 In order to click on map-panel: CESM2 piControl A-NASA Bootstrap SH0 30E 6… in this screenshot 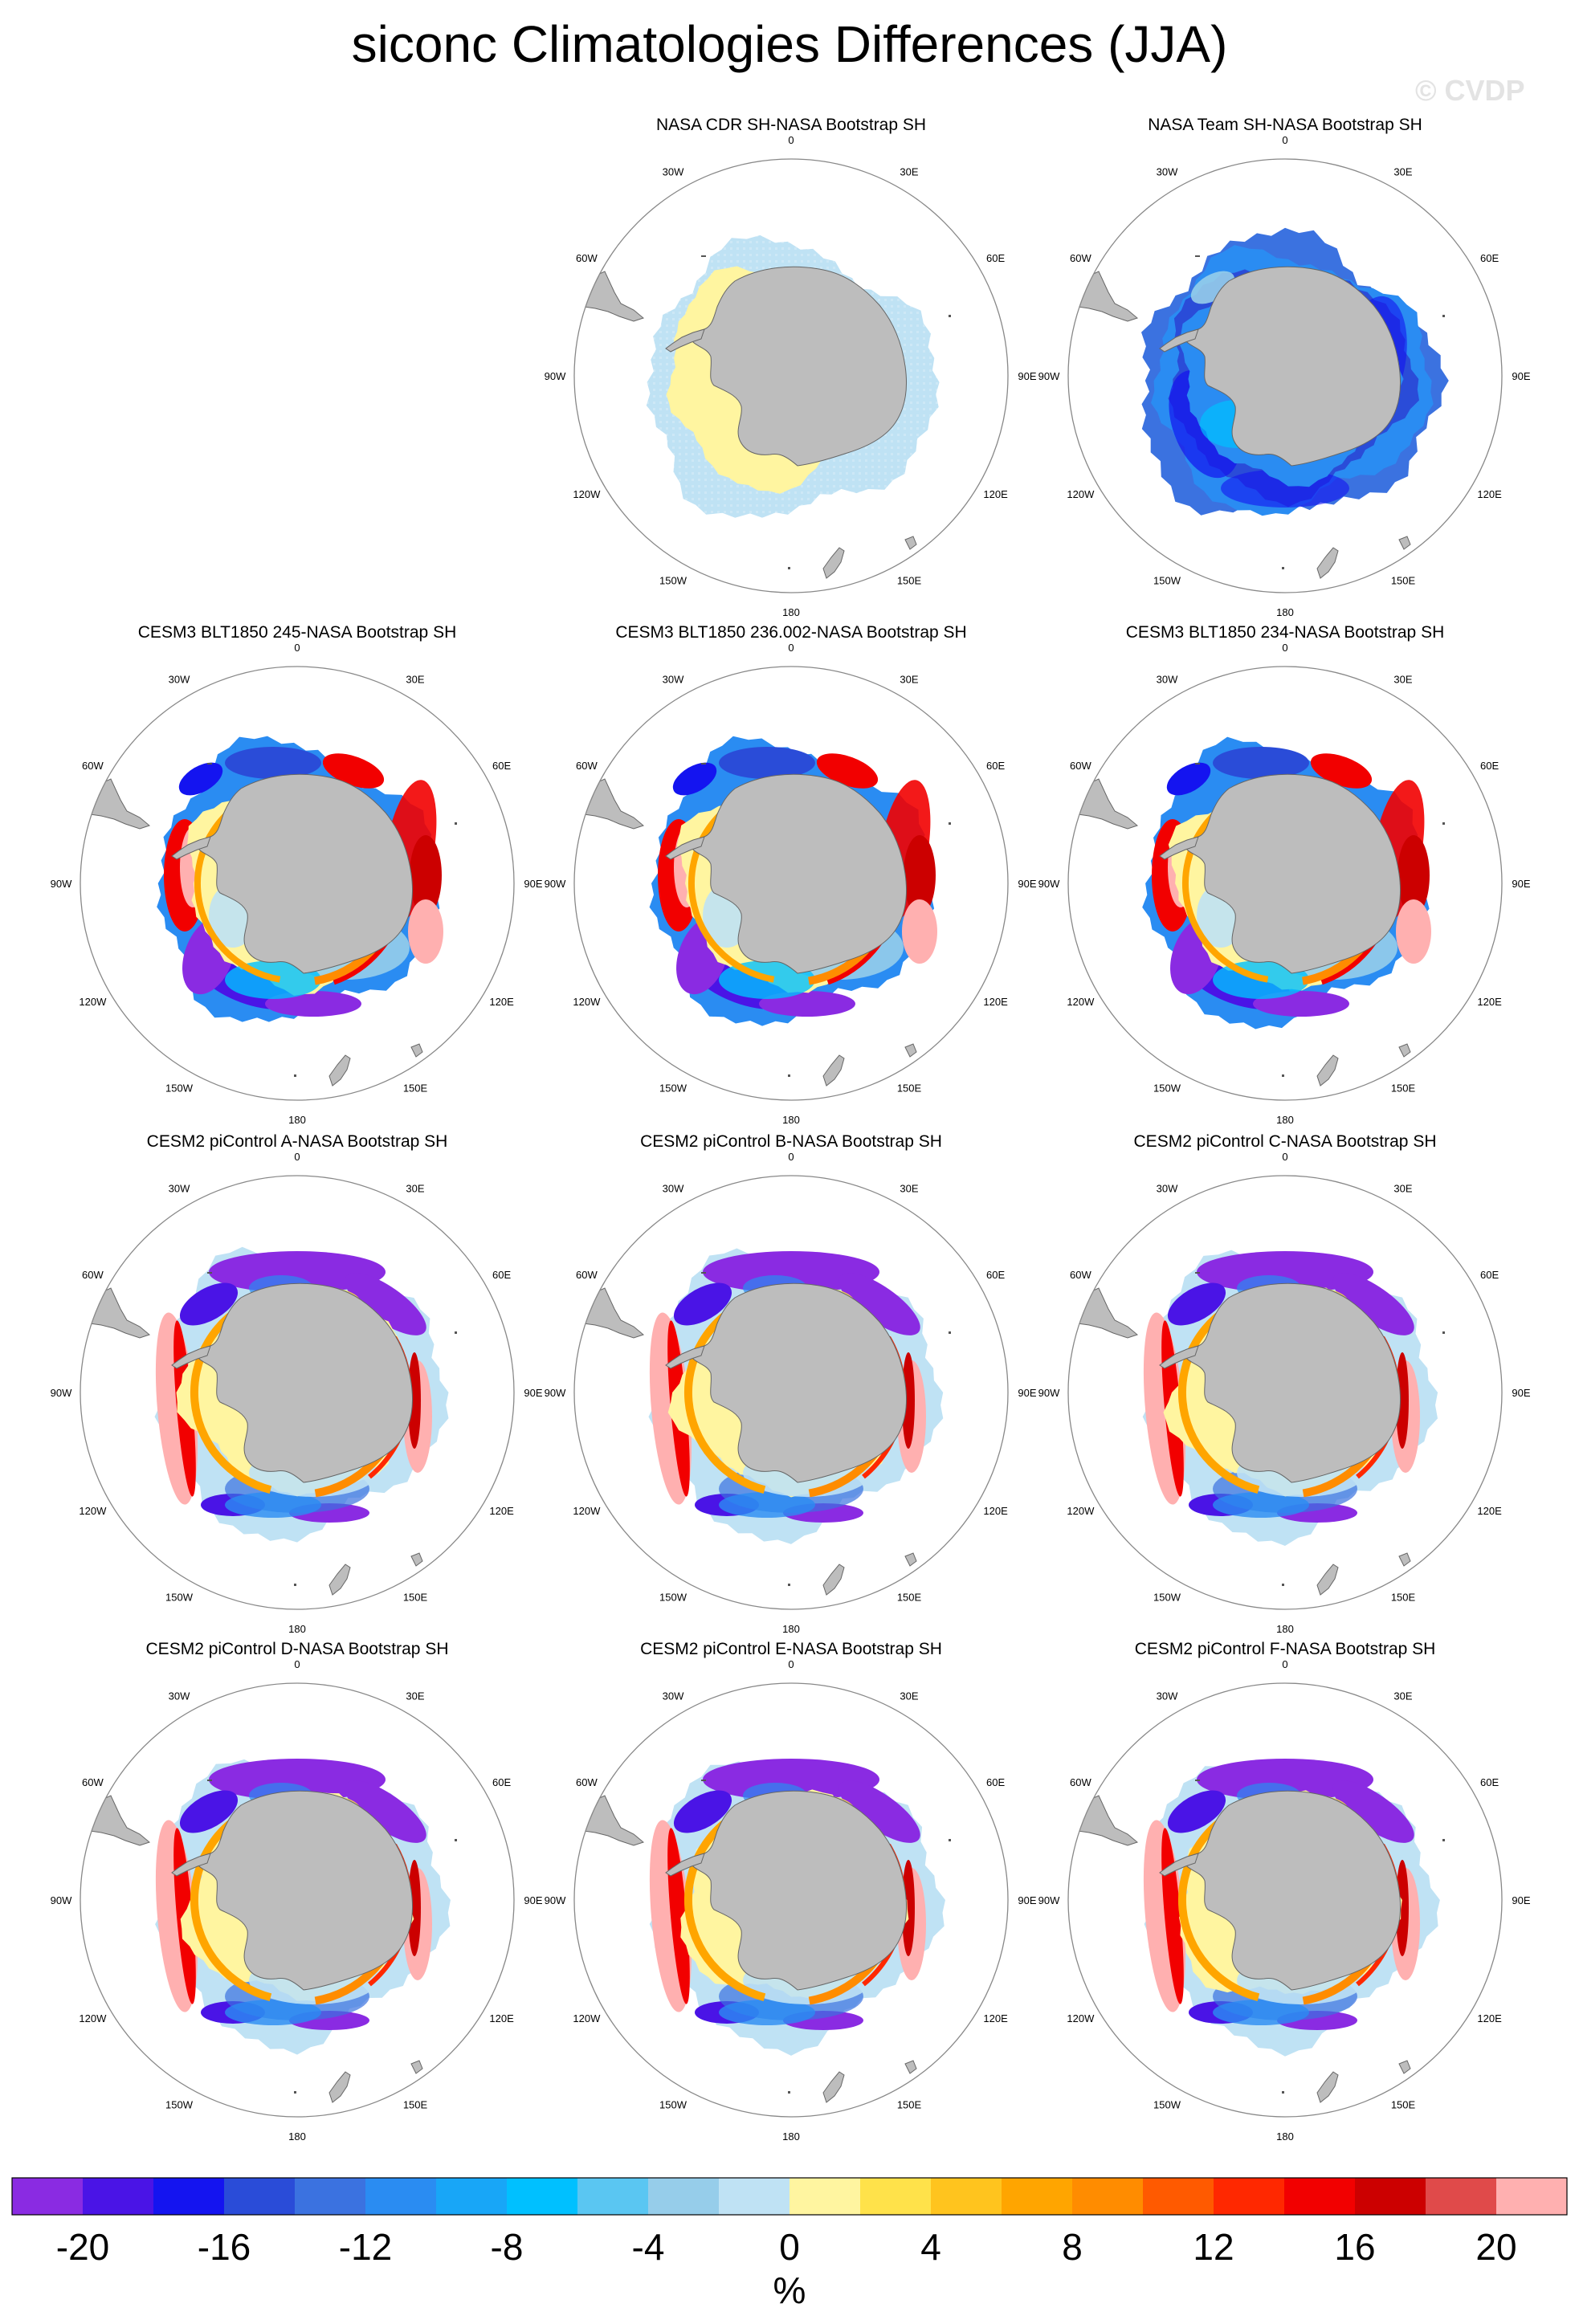, I will do `click(297, 1384)`.